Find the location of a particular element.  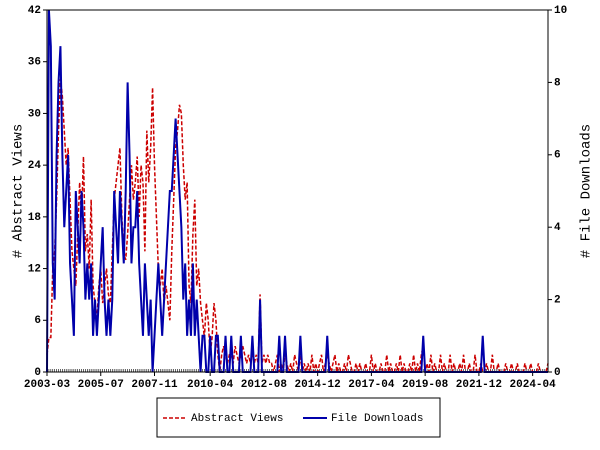

x-tick-label: 2014-12 is located at coordinates (318, 385).